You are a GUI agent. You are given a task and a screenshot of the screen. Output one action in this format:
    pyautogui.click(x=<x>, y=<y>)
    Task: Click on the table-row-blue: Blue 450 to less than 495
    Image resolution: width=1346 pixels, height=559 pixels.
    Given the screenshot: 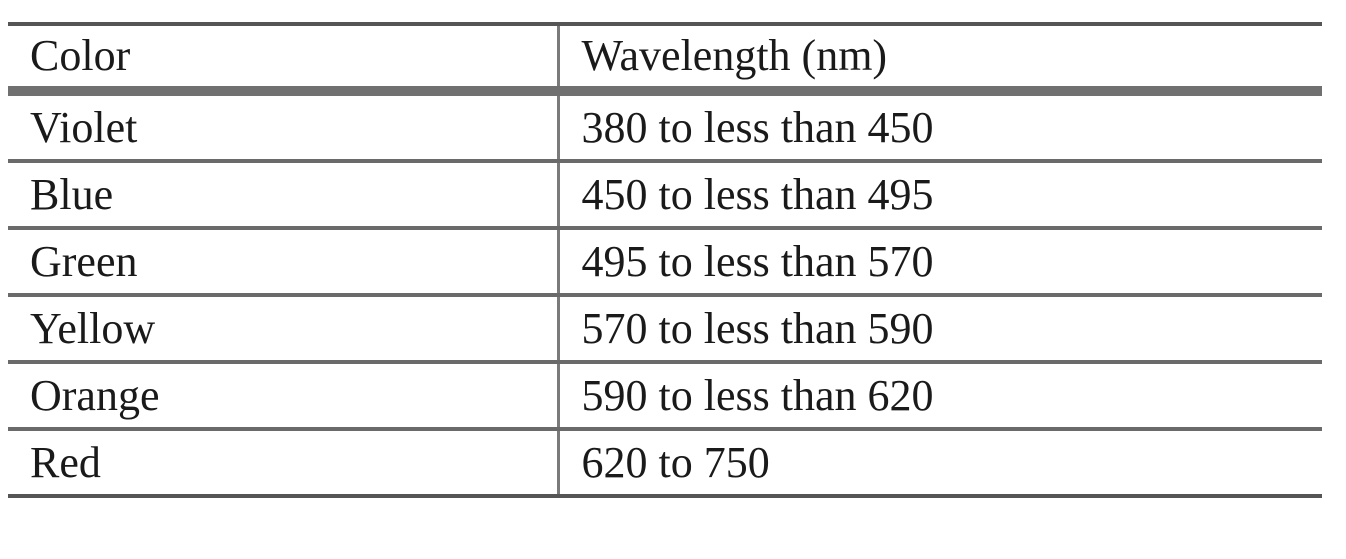 What is the action you would take?
    pyautogui.click(x=665, y=194)
    